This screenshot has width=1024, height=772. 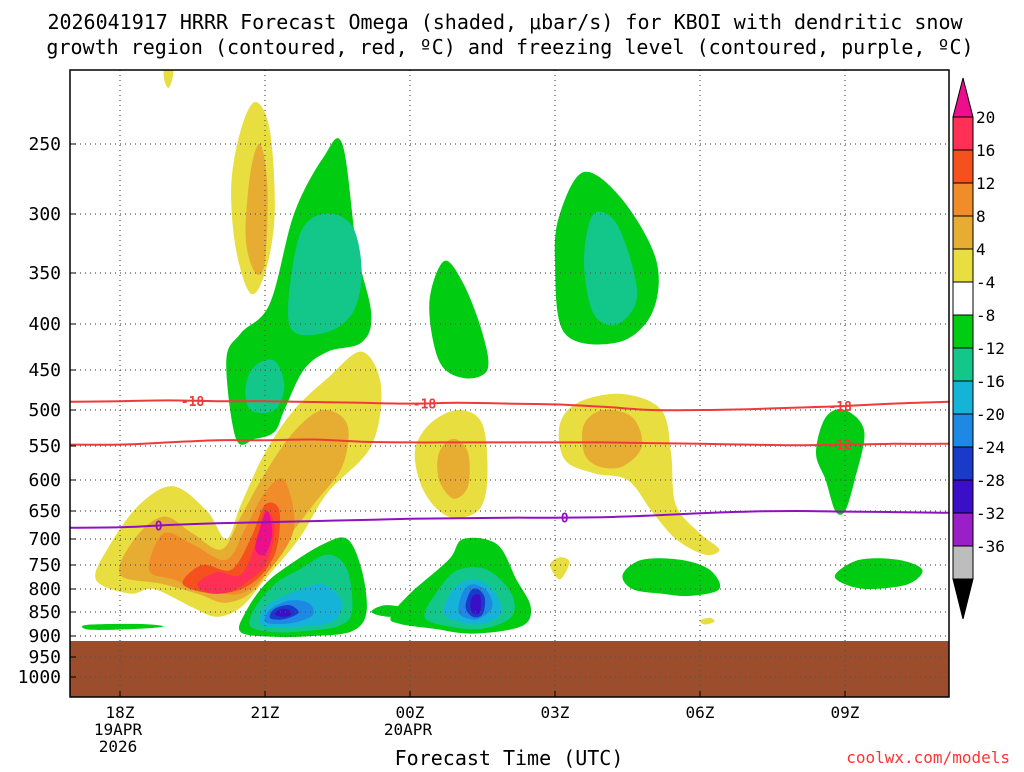 What do you see at coordinates (44, 370) in the screenshot?
I see `y-tick-label-450: 450` at bounding box center [44, 370].